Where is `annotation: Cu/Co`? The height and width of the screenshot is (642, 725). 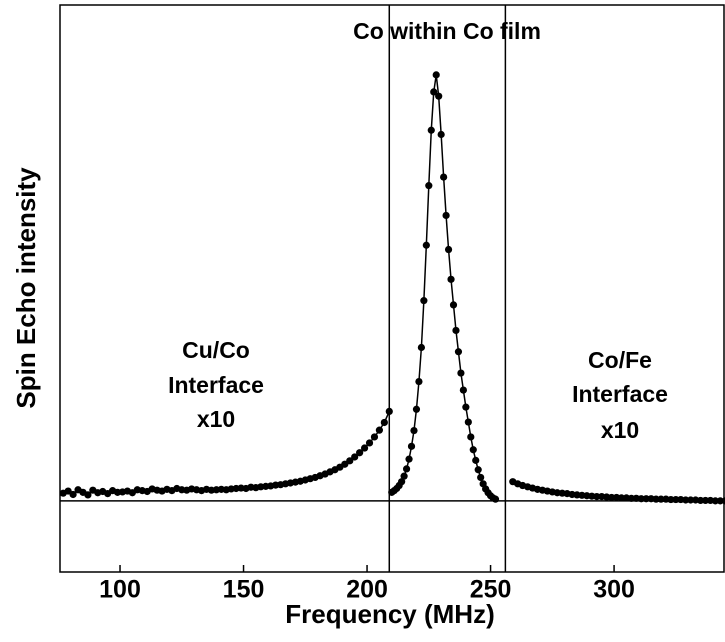 annotation: Cu/Co is located at coordinates (216, 350).